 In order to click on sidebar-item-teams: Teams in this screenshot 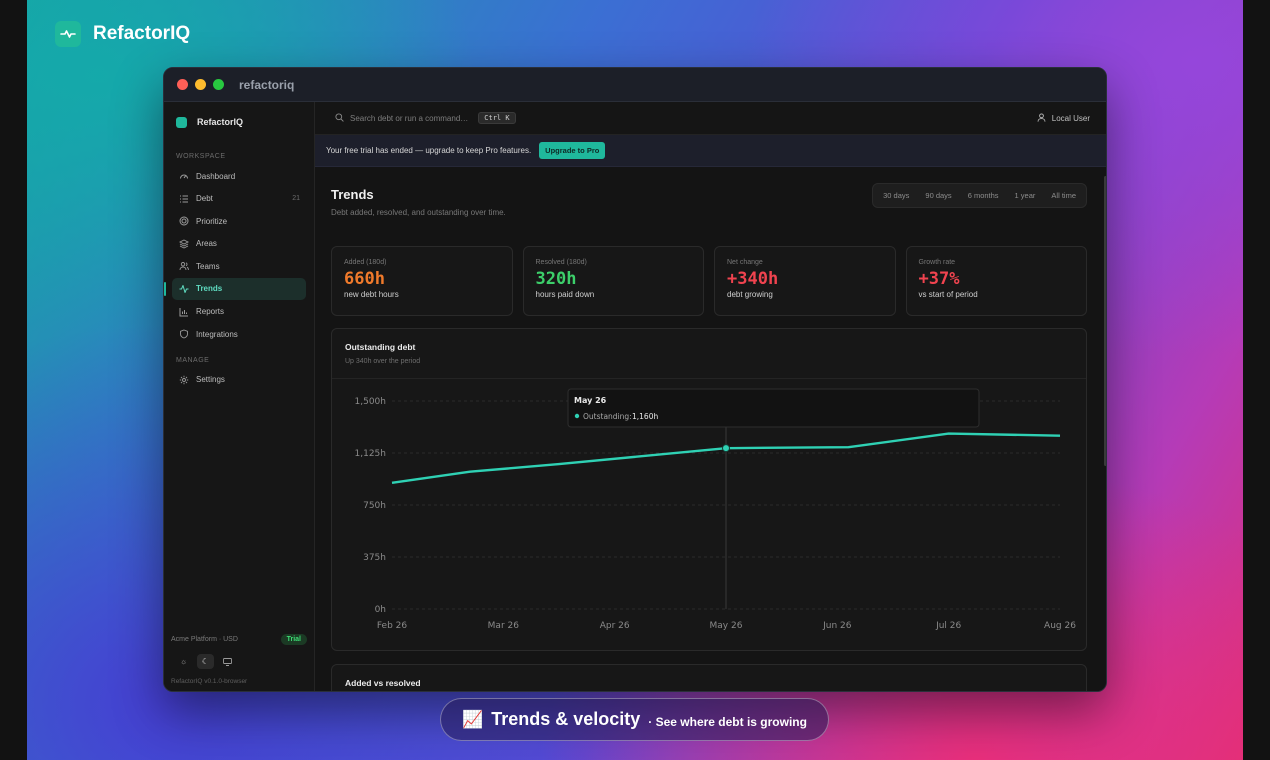, I will do `click(239, 266)`.